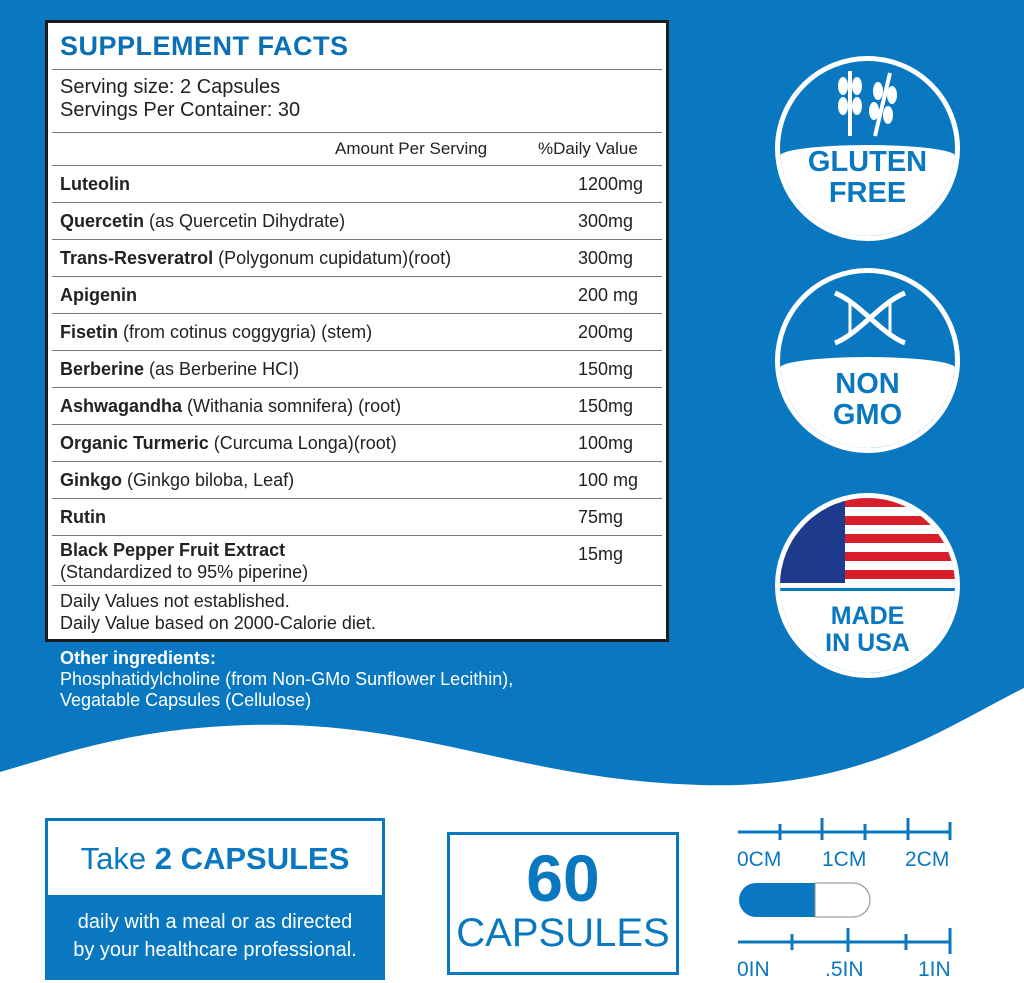 This screenshot has width=1024, height=983. I want to click on wheat-icon, so click(867, 104).